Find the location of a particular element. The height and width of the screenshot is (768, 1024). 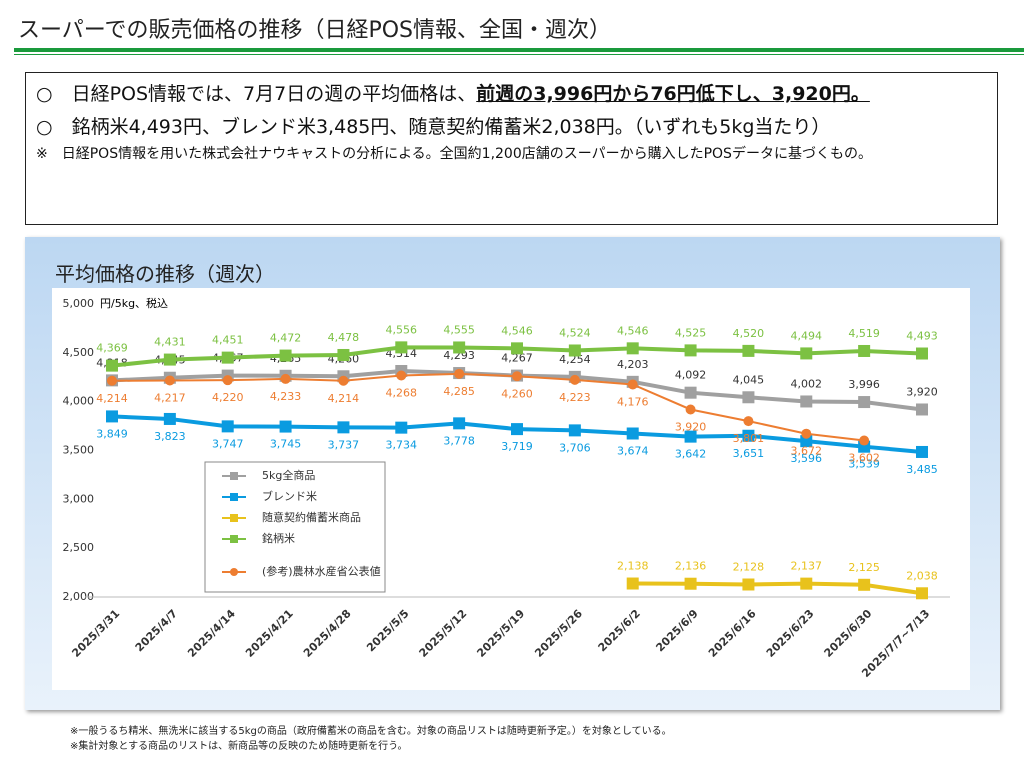

footnote: ※集計対象とする商品のリストは、新商品等の反映のため随時更新を行う。 is located at coordinates (239, 746).